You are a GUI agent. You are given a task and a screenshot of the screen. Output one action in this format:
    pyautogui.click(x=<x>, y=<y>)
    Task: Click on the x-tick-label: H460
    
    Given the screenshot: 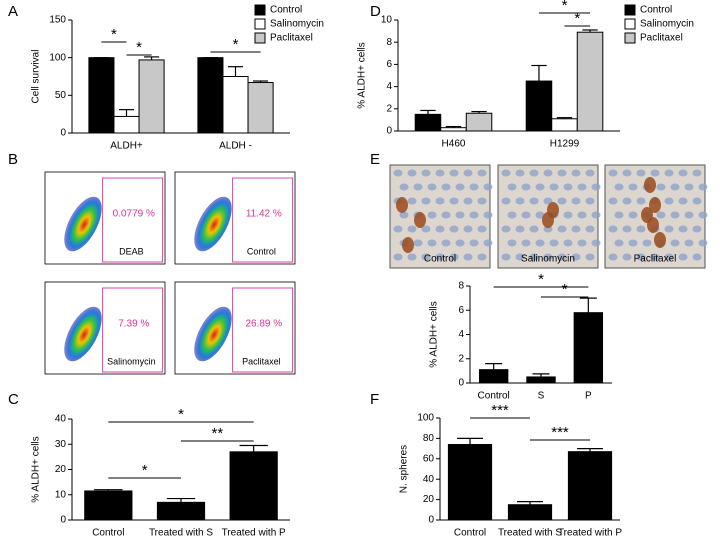 What is the action you would take?
    pyautogui.click(x=454, y=144)
    